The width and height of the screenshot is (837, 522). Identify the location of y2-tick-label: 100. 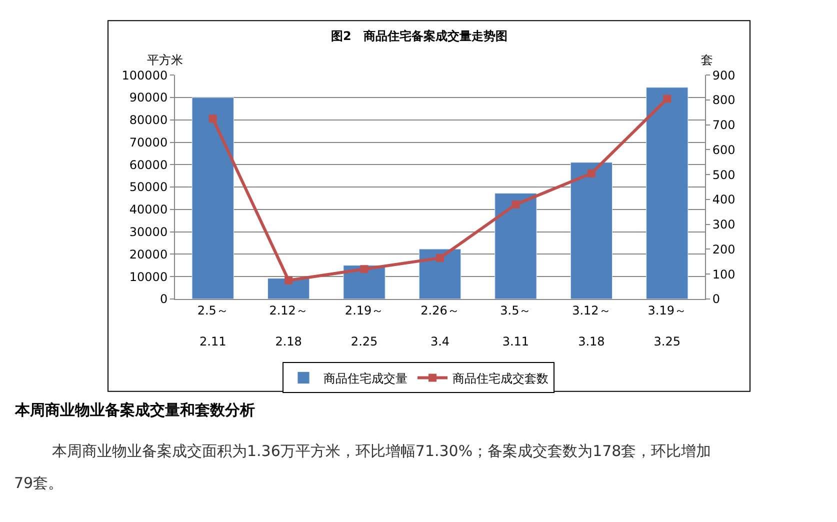
(724, 274).